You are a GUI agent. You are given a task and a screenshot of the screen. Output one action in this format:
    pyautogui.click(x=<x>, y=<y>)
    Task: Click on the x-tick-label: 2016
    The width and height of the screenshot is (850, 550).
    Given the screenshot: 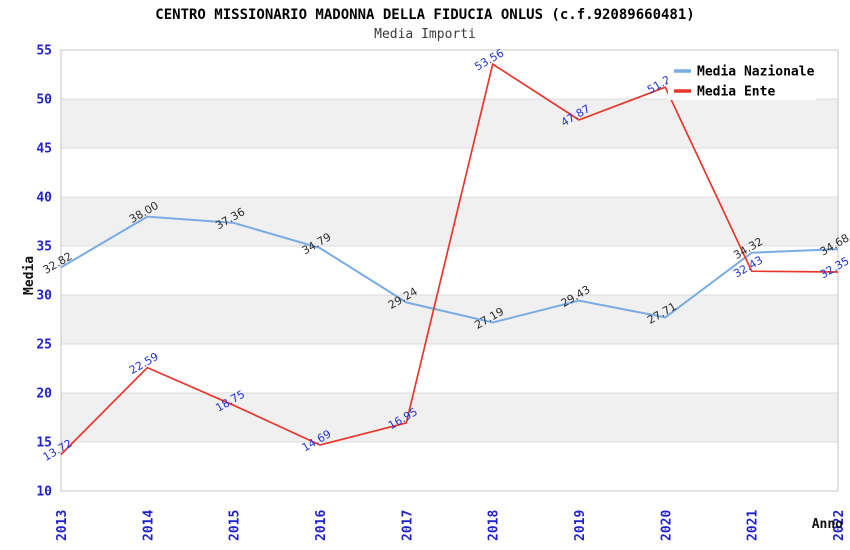 What is the action you would take?
    pyautogui.click(x=321, y=525)
    